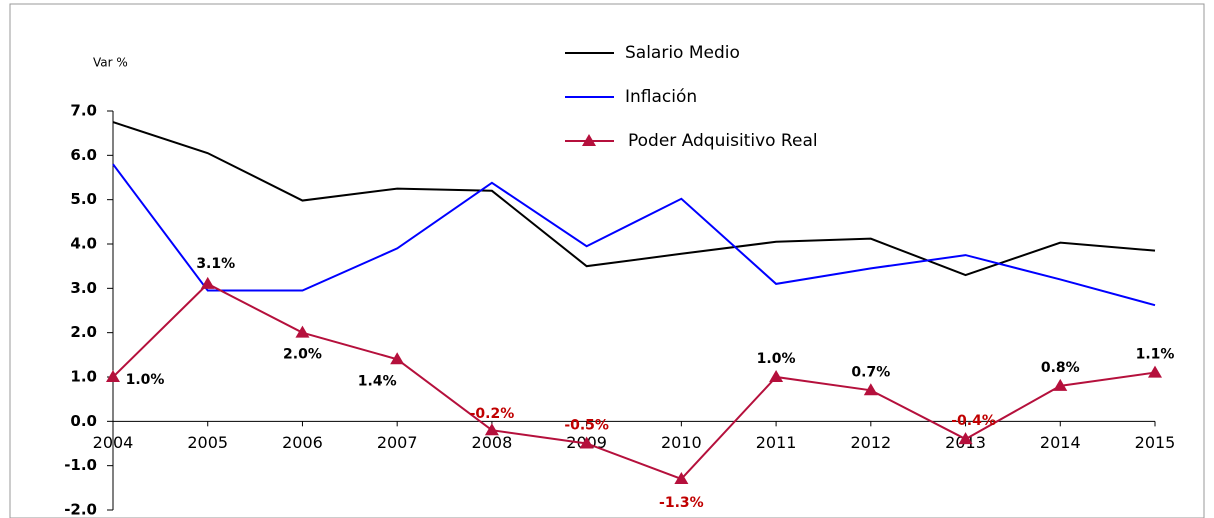  What do you see at coordinates (113, 442) in the screenshot?
I see `x-tick-label: 2004` at bounding box center [113, 442].